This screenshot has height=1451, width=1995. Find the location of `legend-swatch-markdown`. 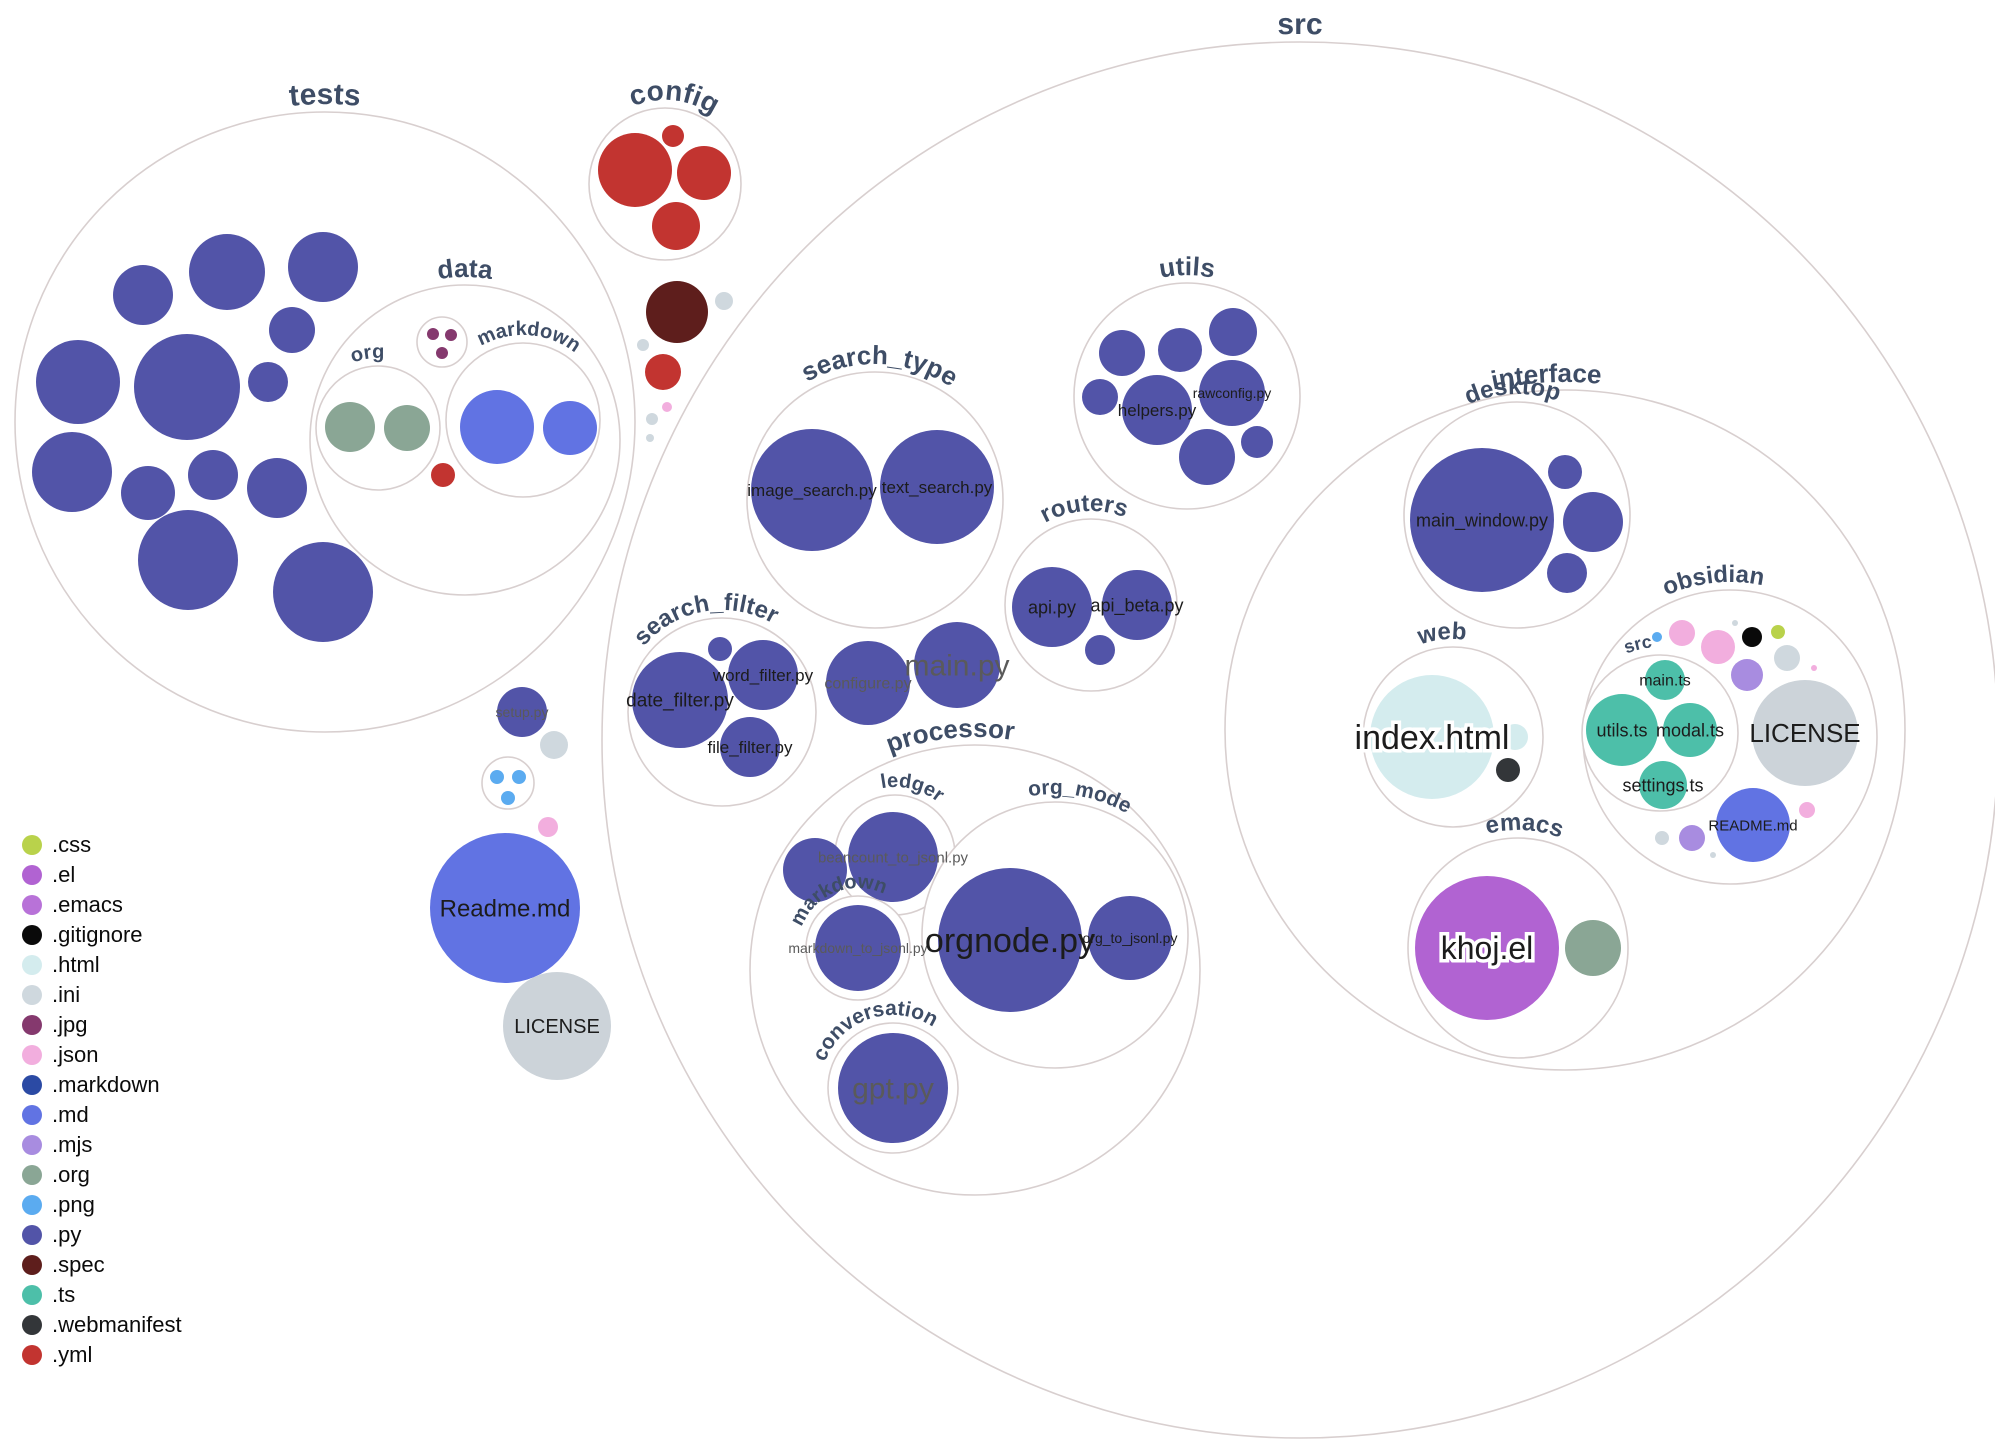

legend-swatch-markdown is located at coordinates (32, 1085).